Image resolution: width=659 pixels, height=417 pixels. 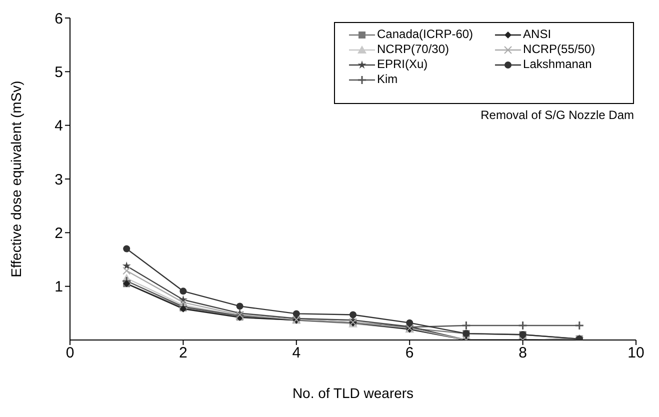 What do you see at coordinates (58, 126) in the screenshot?
I see `y-tick-label: 4` at bounding box center [58, 126].